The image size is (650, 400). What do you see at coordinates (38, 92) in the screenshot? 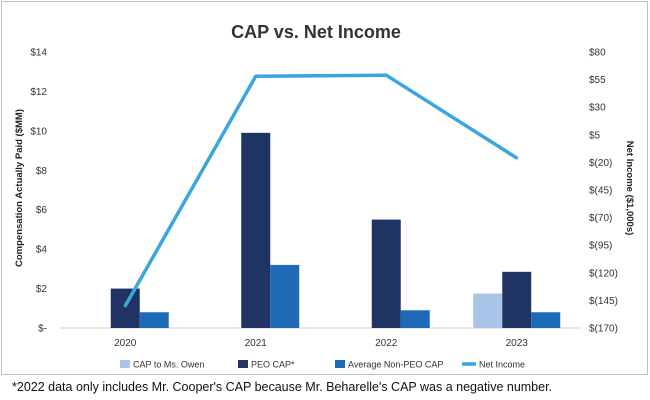
I see `left-tick-label: $12` at bounding box center [38, 92].